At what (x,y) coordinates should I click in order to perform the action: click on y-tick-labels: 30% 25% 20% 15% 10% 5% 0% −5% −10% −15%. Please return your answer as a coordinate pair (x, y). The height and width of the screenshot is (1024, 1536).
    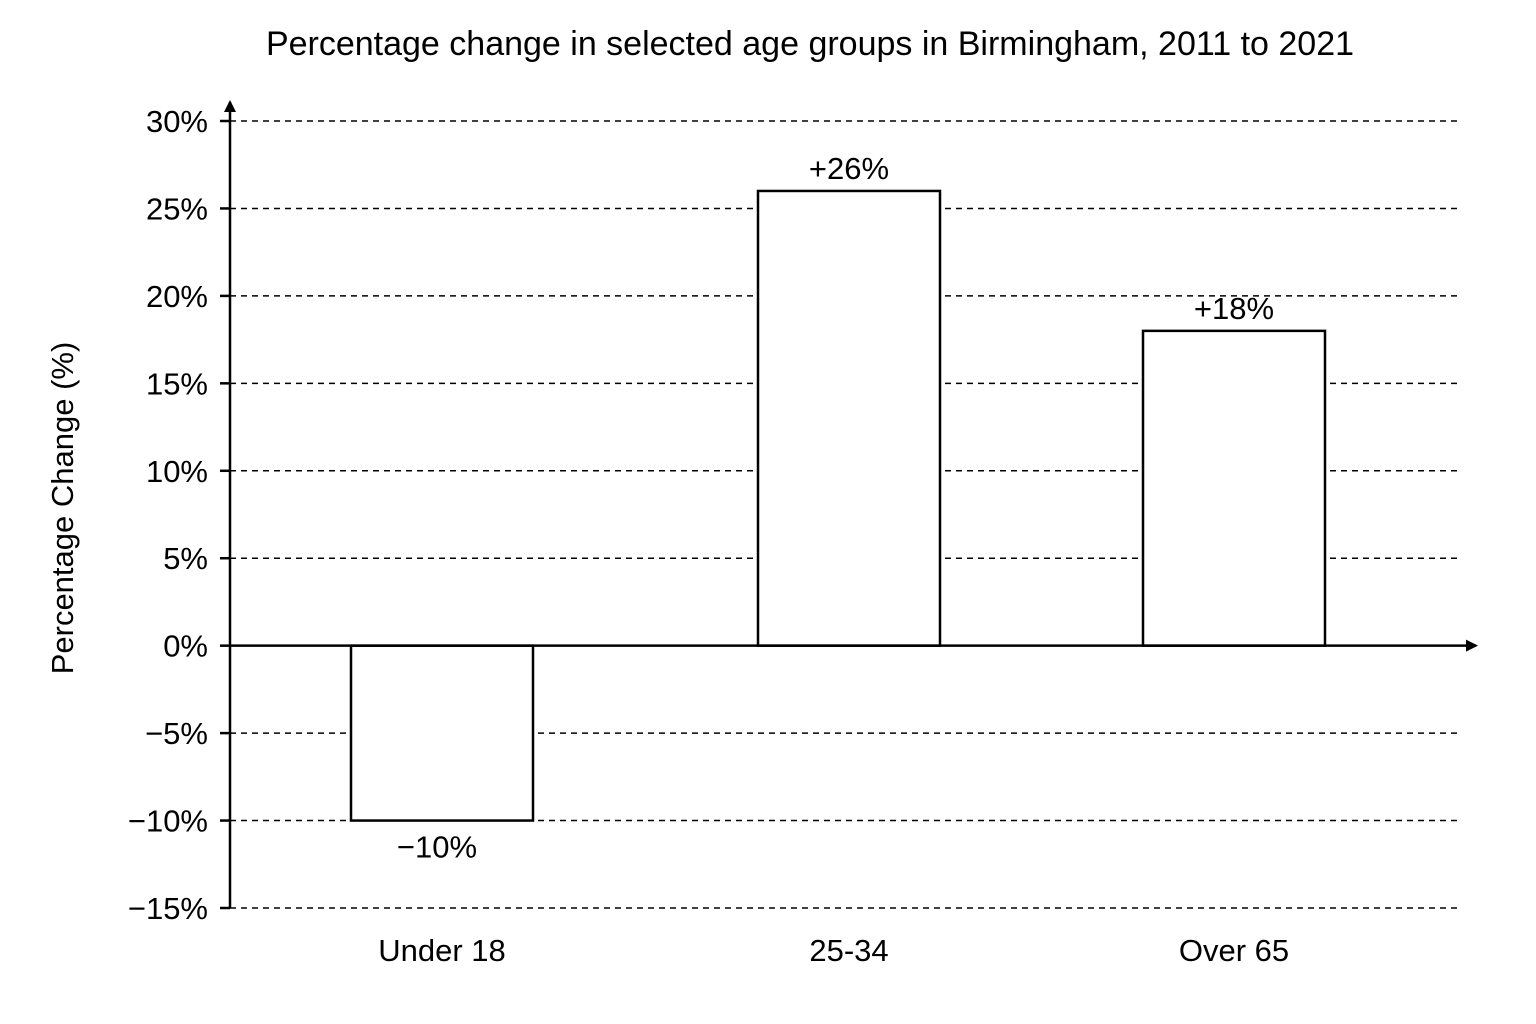
    Looking at the image, I should click on (168, 515).